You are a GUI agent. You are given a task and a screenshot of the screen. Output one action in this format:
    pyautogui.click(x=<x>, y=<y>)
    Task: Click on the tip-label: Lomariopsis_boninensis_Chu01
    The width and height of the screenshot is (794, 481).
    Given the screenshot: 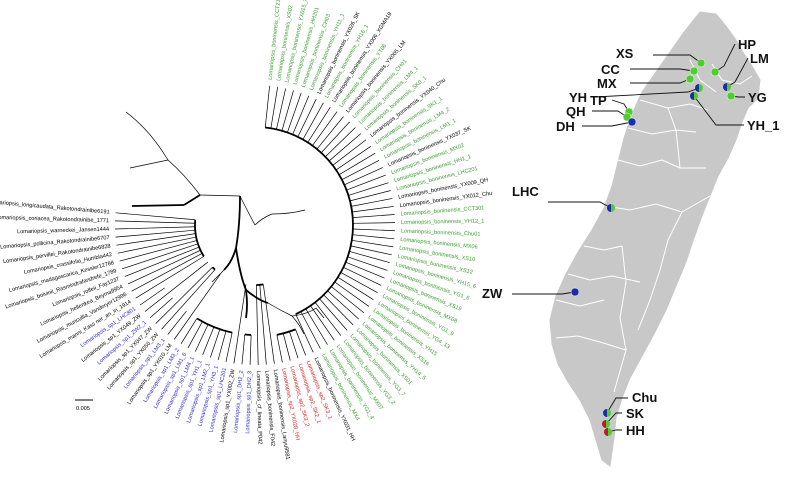 What is the action you would take?
    pyautogui.click(x=441, y=232)
    